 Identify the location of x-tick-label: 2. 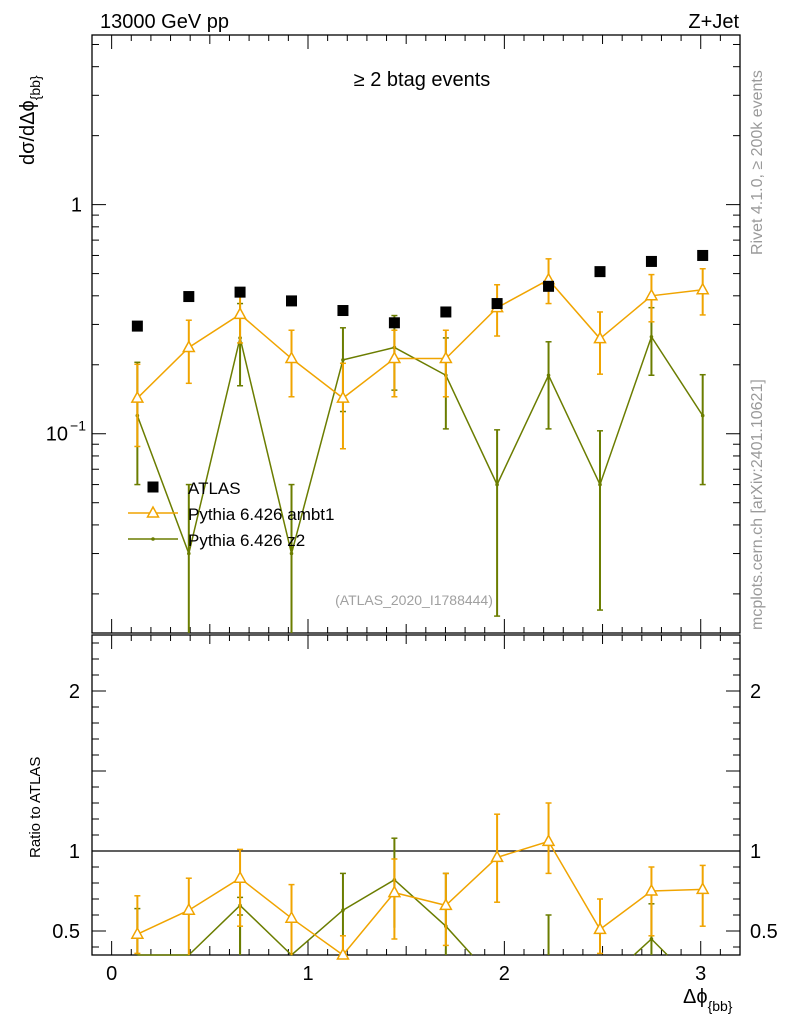
(504, 974).